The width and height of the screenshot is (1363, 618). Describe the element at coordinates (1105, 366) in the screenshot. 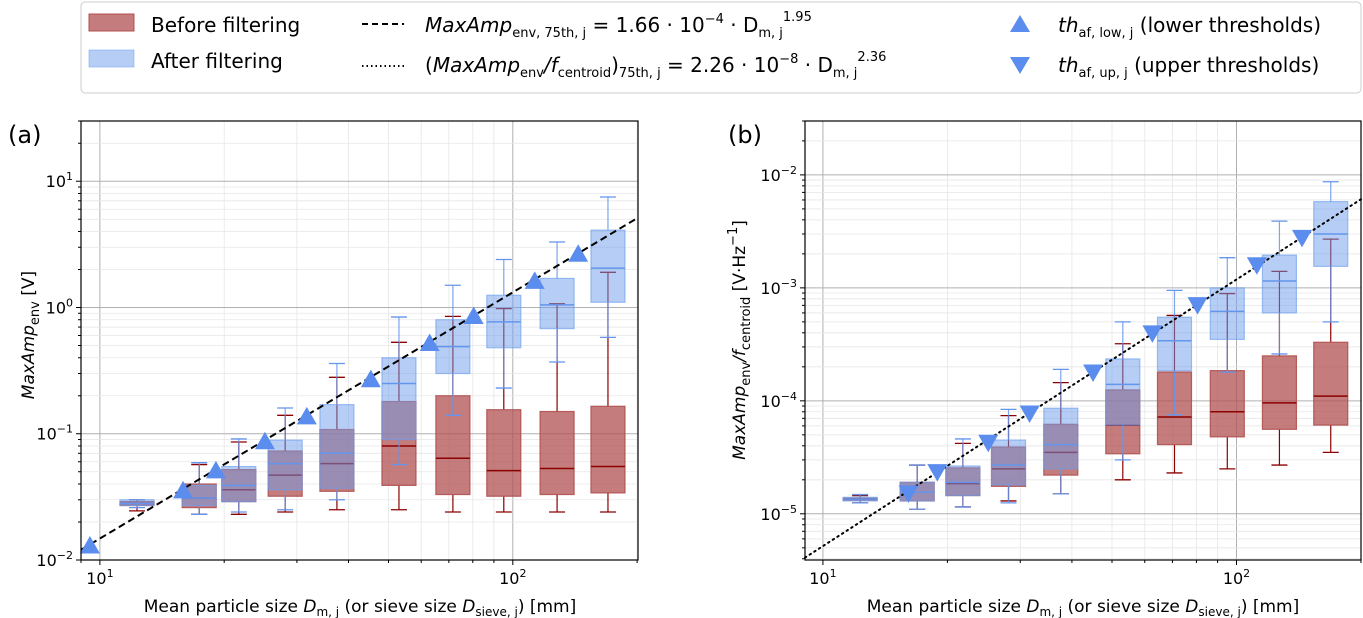

I see `panel-b-thresholds` at that location.